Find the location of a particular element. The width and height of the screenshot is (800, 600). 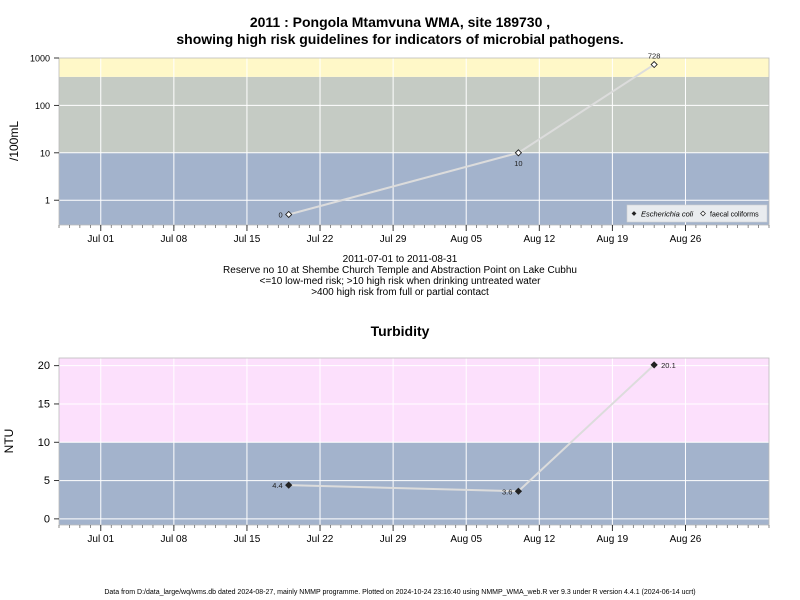

legend-label-ecoli: Escherichia coli is located at coordinates (667, 213).